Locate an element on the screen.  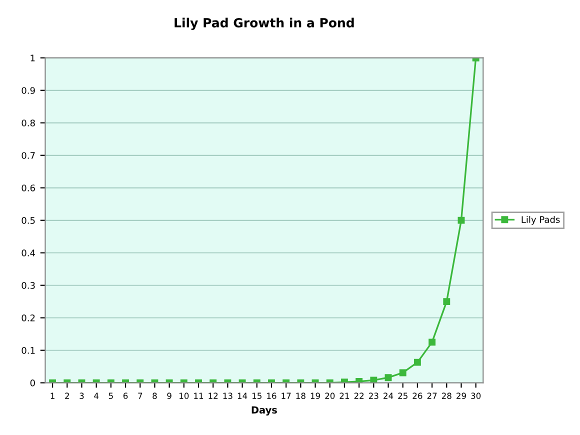
y-tick-label: 0.3 is located at coordinates (28, 285).